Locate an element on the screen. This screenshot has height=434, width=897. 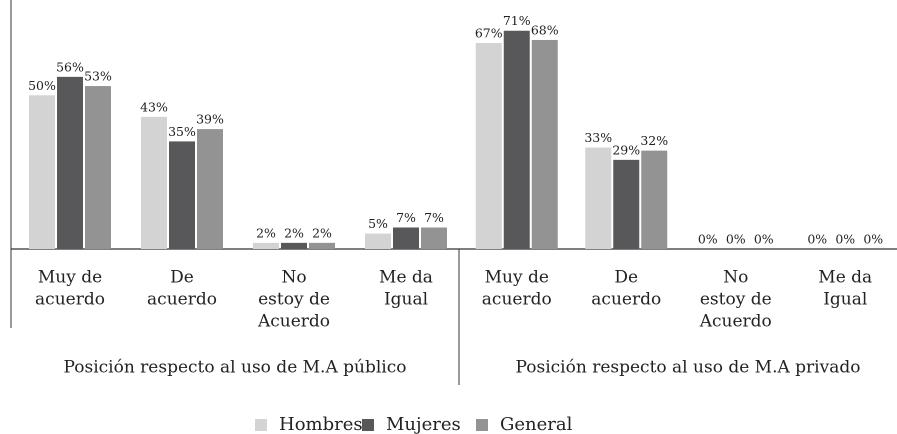
value-label: 56% is located at coordinates (70, 66).